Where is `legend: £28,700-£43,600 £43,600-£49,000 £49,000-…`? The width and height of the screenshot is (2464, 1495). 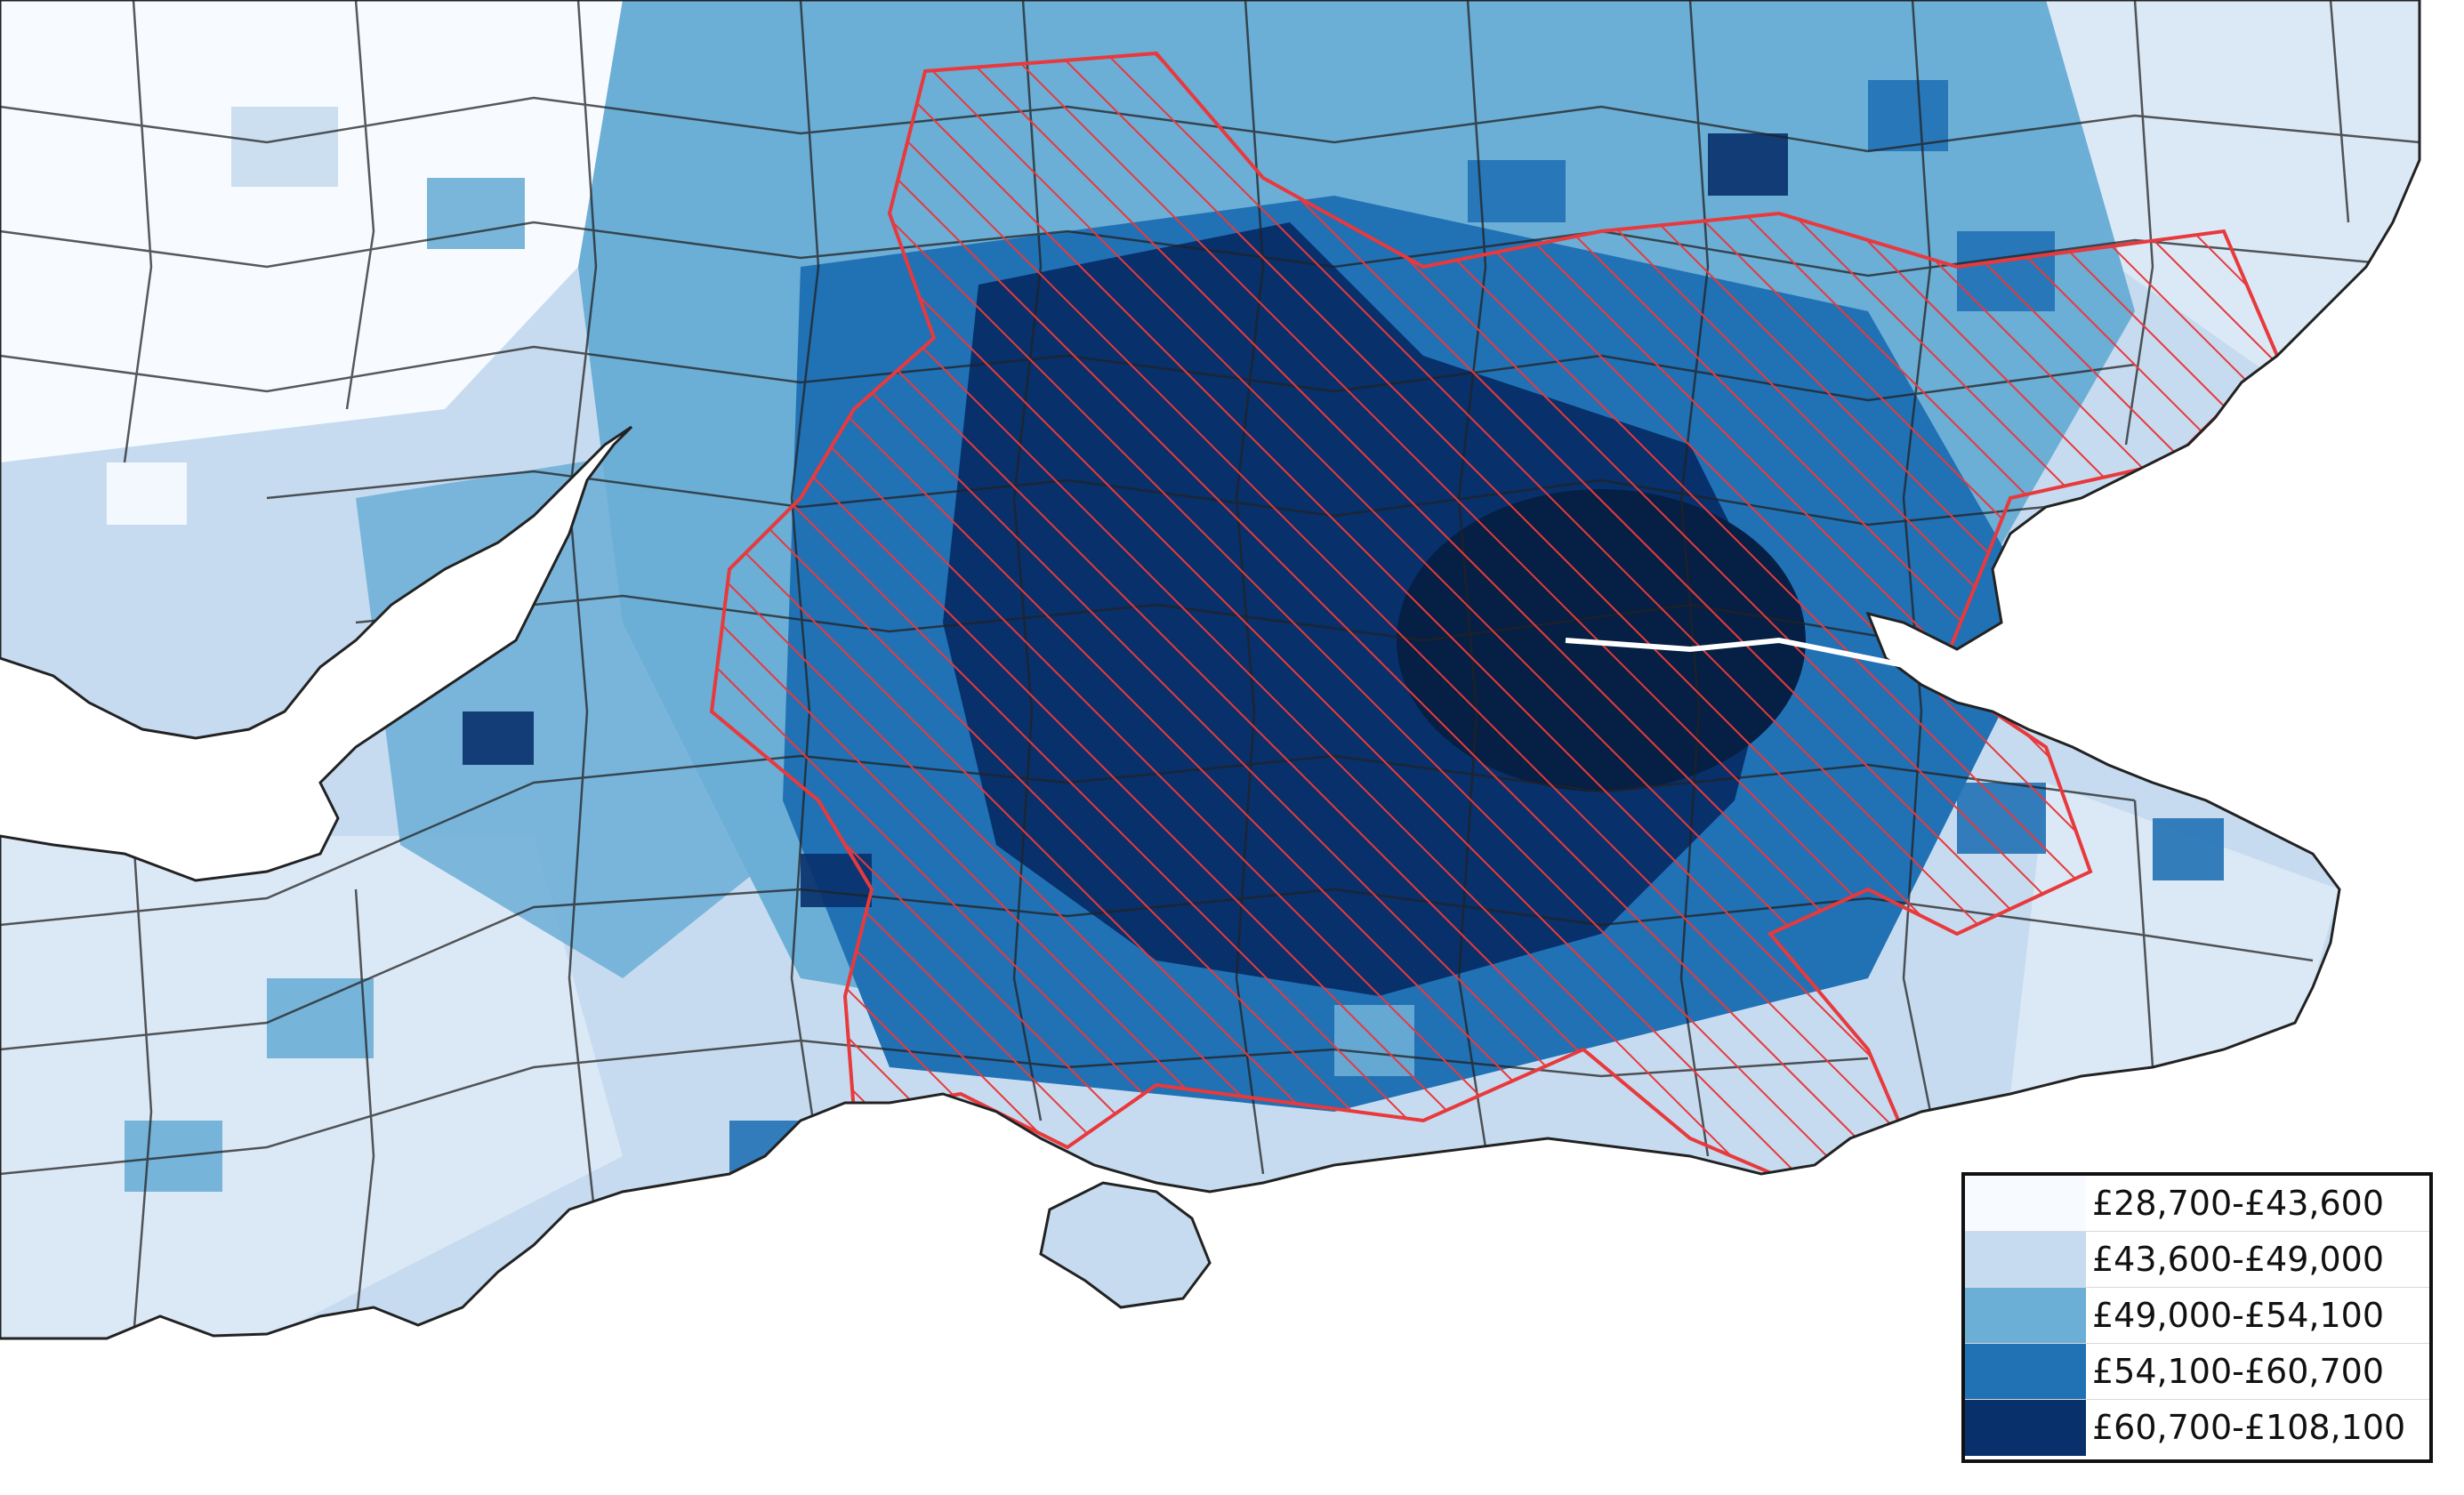 legend: £28,700-£43,600 £43,600-£49,000 £49,000-… is located at coordinates (2197, 1317).